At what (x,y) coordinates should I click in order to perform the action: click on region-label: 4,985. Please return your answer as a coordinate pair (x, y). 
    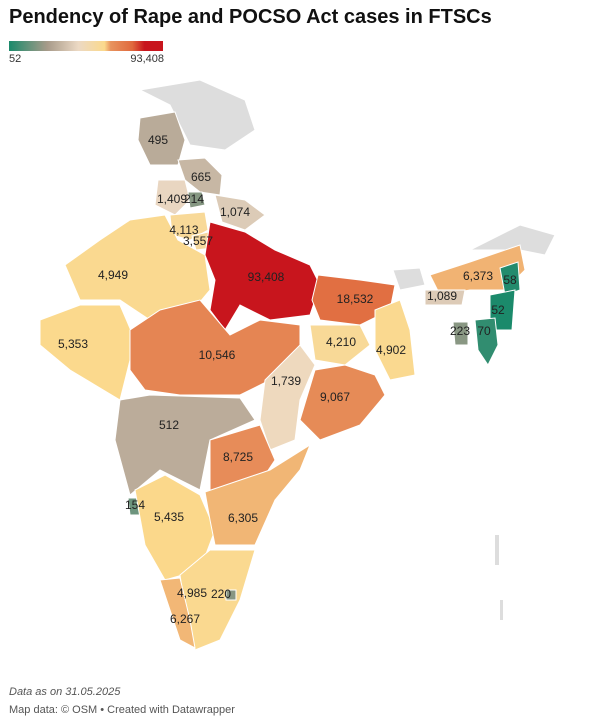
    Looking at the image, I should click on (192, 593).